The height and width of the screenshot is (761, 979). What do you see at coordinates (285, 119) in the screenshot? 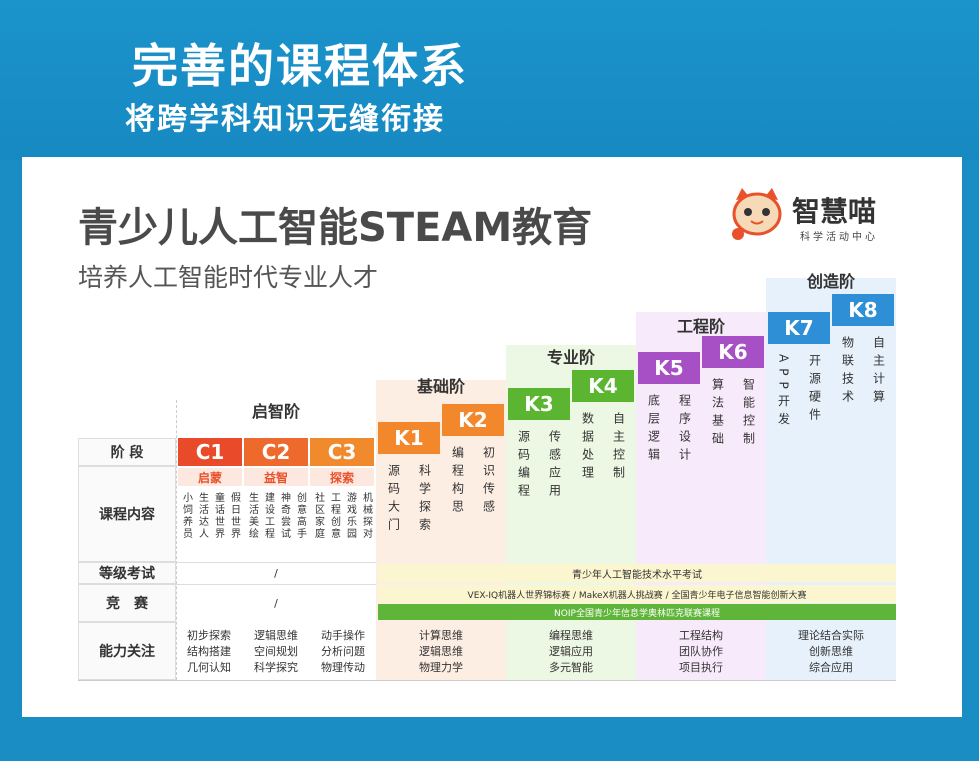
I see `hero-subtitle: 将跨学科知识无缝衔接` at bounding box center [285, 119].